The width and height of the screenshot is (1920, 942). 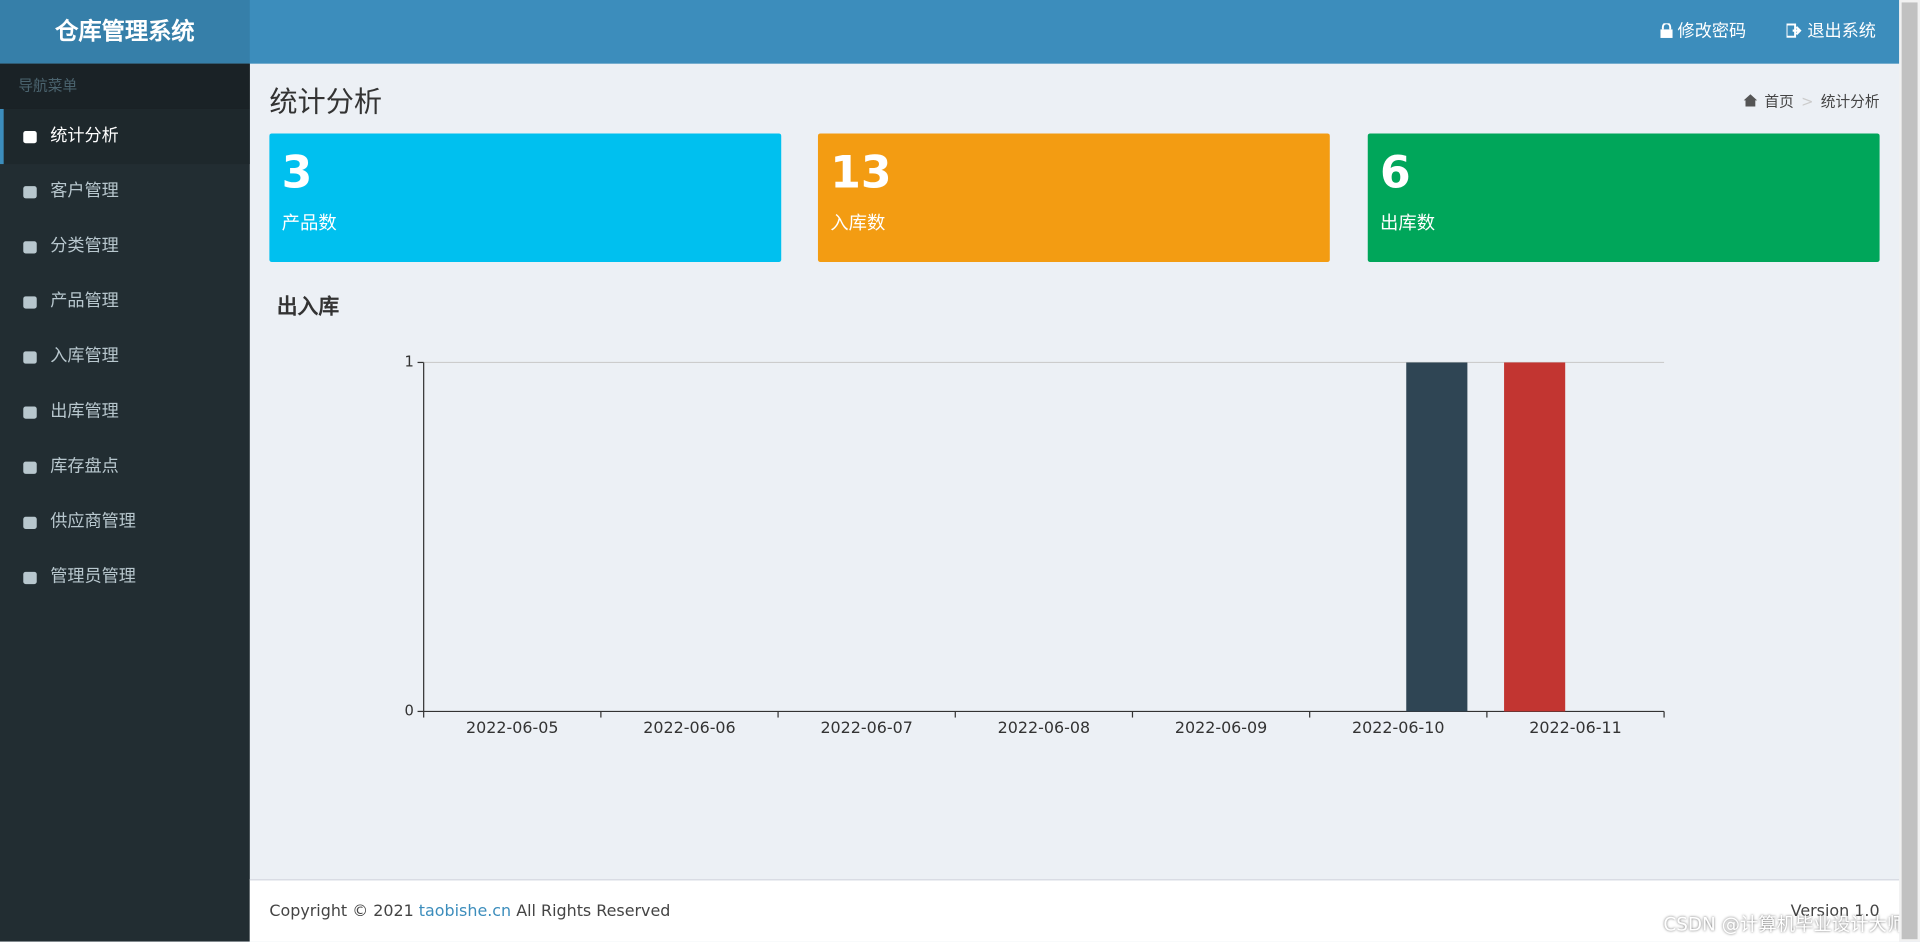 I want to click on logout: 退出系统, so click(x=1830, y=32).